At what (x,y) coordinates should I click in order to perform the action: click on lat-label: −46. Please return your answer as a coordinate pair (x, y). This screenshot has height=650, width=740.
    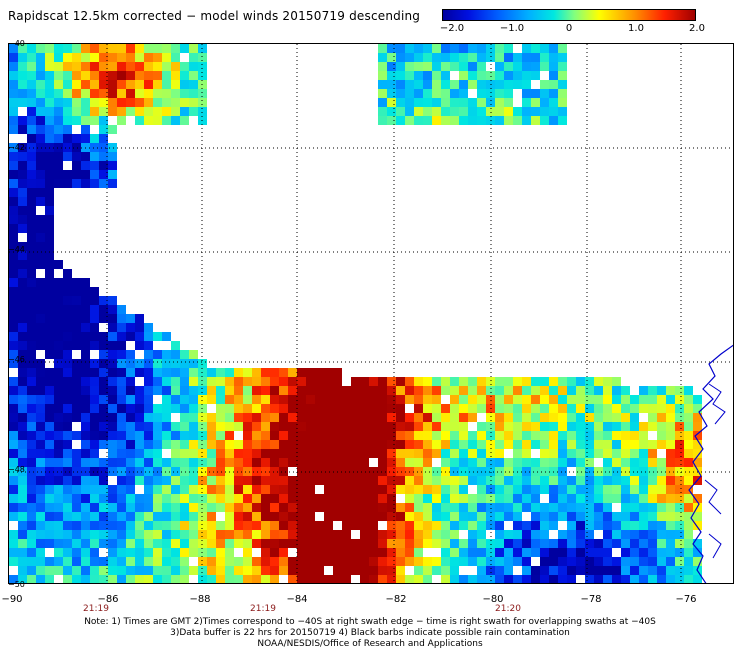
    Looking at the image, I should click on (16, 359).